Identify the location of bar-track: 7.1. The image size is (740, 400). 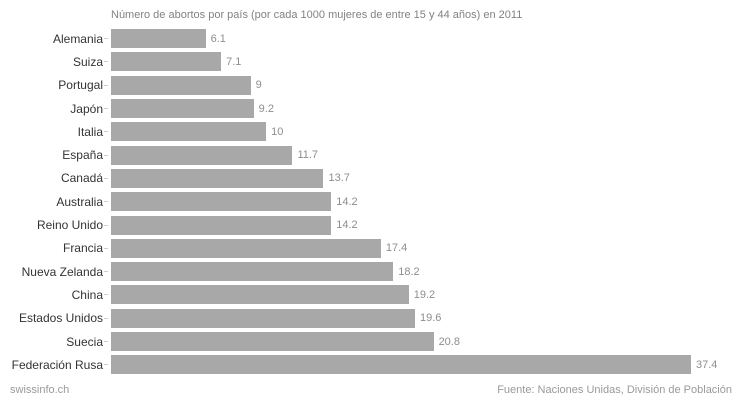
(425, 61).